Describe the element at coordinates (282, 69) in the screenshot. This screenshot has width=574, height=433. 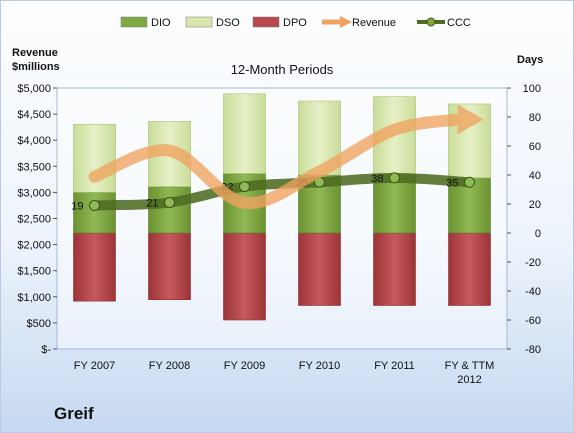
I see `chart-title: 12-Month Periods` at that location.